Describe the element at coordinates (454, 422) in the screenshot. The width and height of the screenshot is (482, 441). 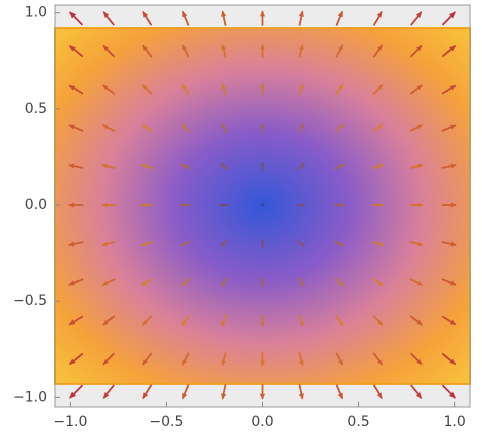
I see `x-tick-label: 1.0` at that location.